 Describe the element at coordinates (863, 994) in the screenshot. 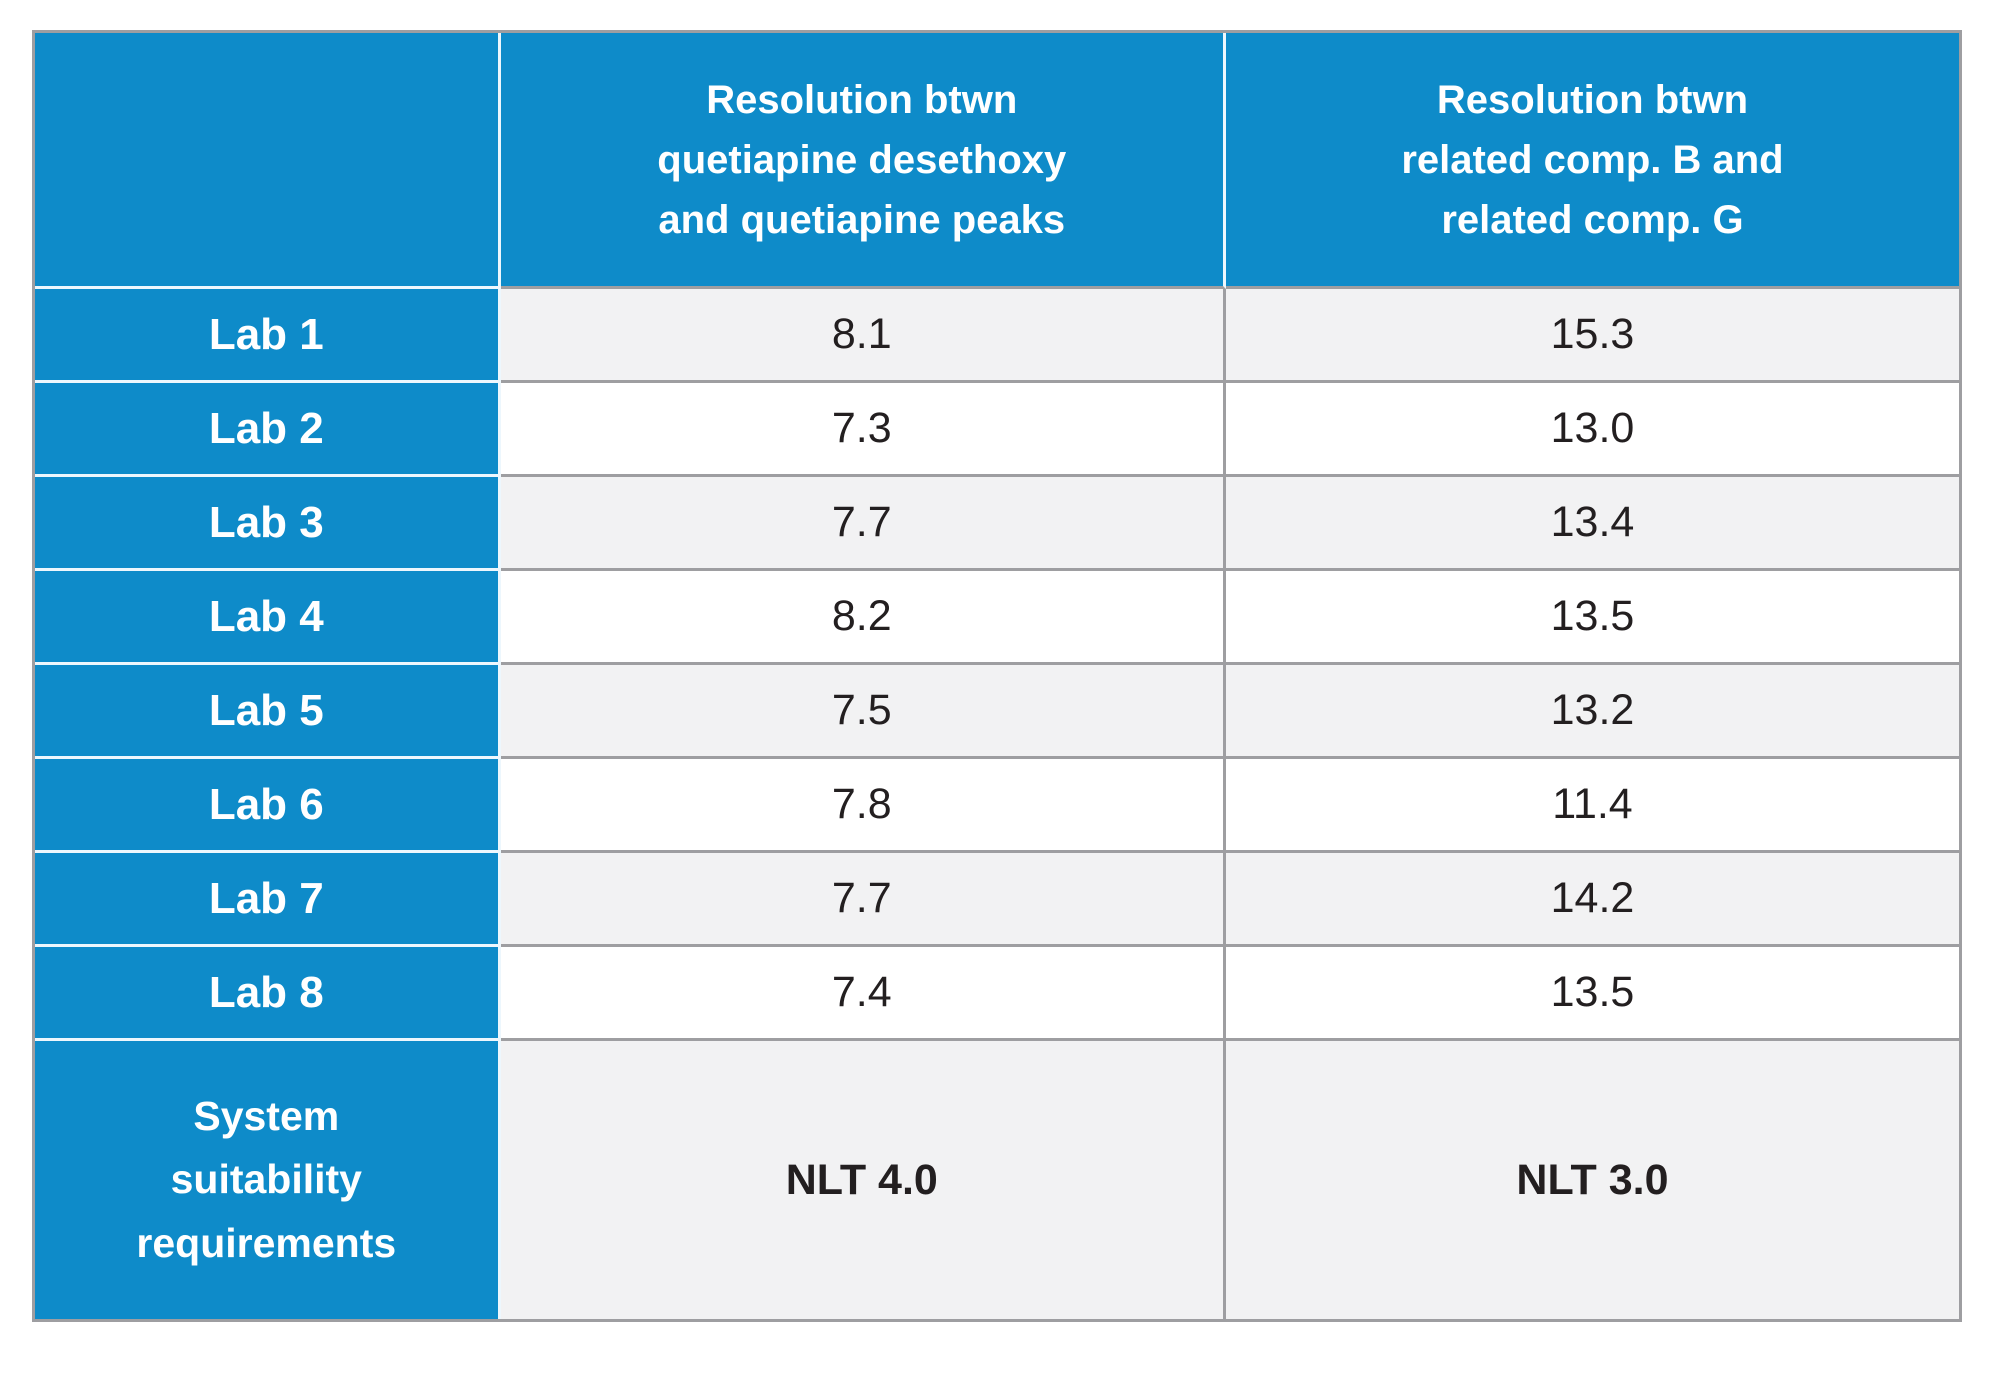

I see `value-cell: 7.4` at that location.